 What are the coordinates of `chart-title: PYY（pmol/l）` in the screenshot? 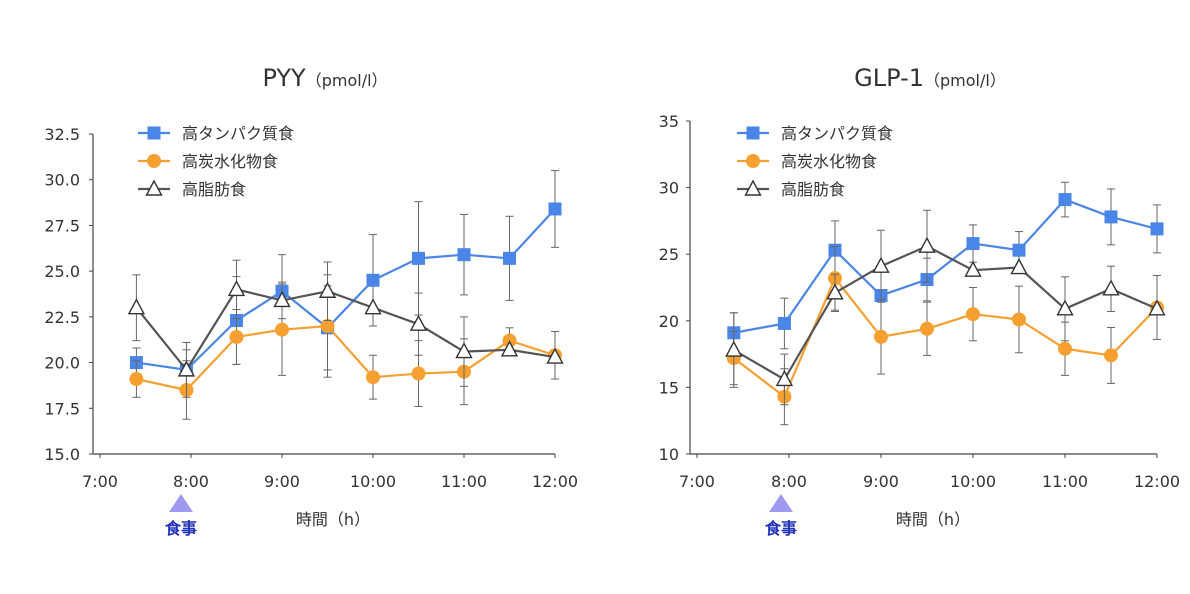 It's located at (324, 78).